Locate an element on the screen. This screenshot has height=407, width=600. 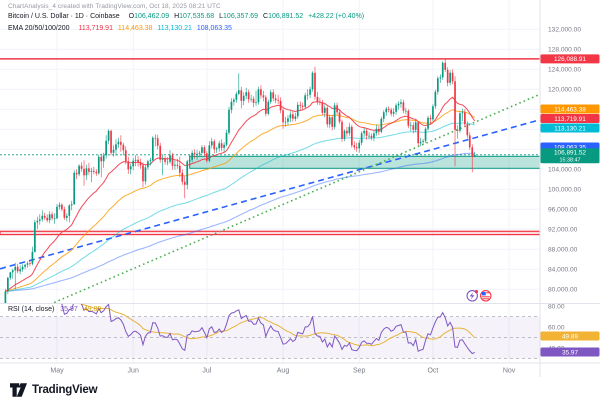
svg-text: 49.89 is located at coordinates (570, 336).